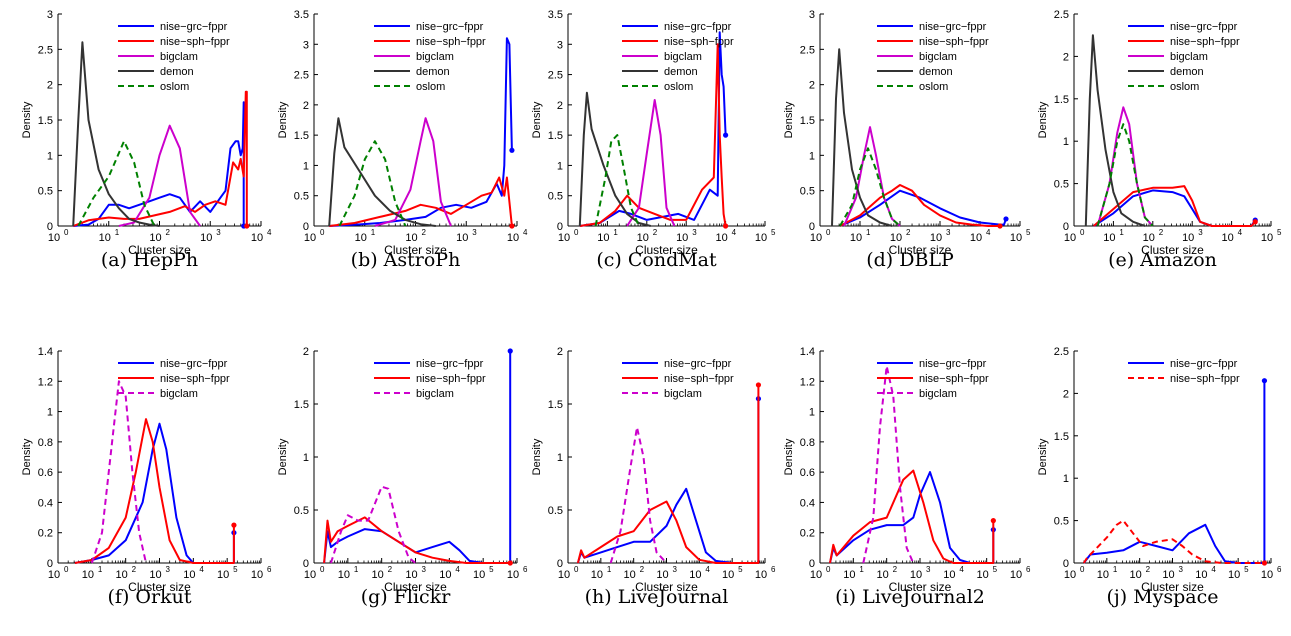 The height and width of the screenshot is (636, 1291). I want to click on y-tick-label: 0.2, so click(807, 534).